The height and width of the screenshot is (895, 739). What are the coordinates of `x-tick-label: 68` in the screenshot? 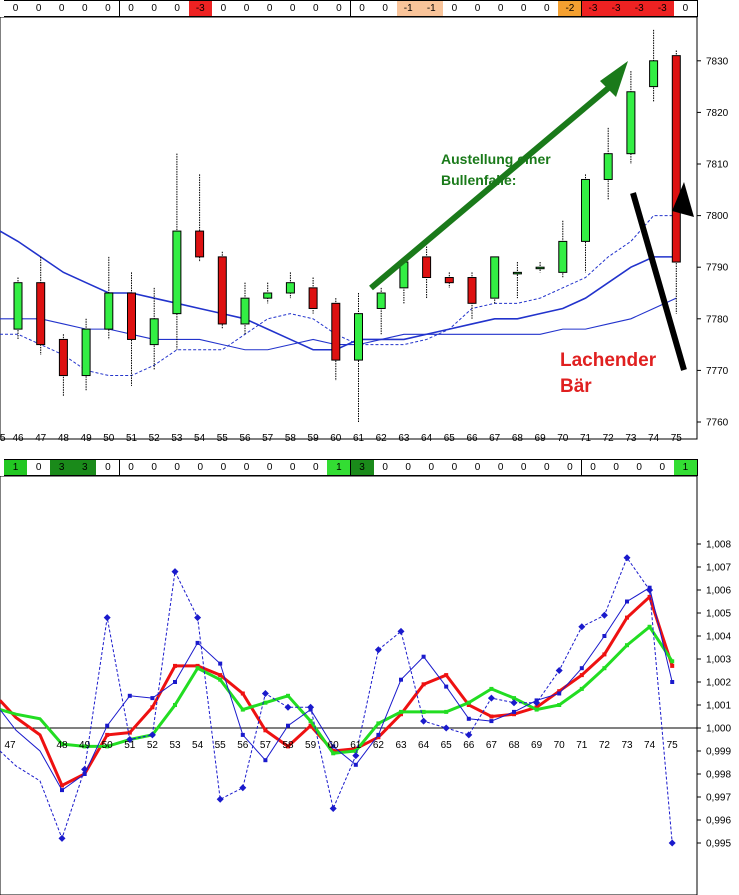 It's located at (518, 438).